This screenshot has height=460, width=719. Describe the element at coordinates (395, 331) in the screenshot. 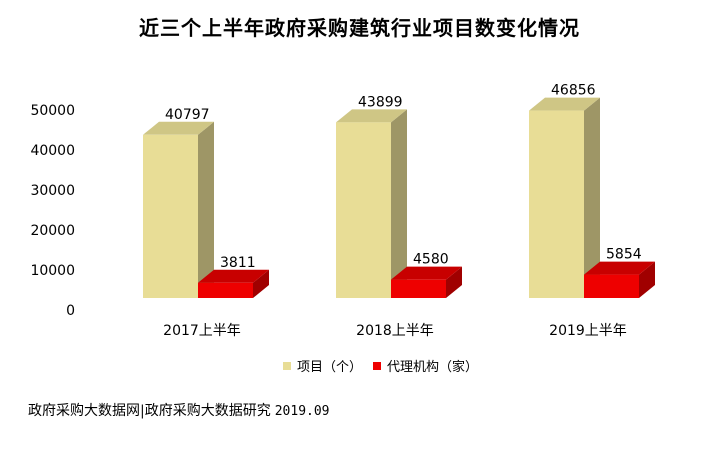

I see `x-tick-label: 2018上半年` at that location.